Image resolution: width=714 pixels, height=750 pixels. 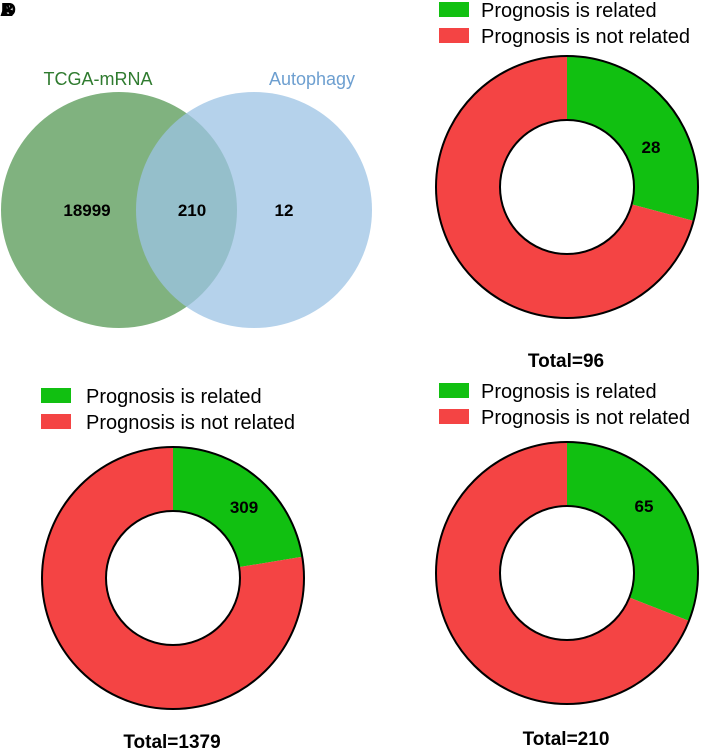 I want to click on donut-chart-d: 65, so click(x=567, y=573).